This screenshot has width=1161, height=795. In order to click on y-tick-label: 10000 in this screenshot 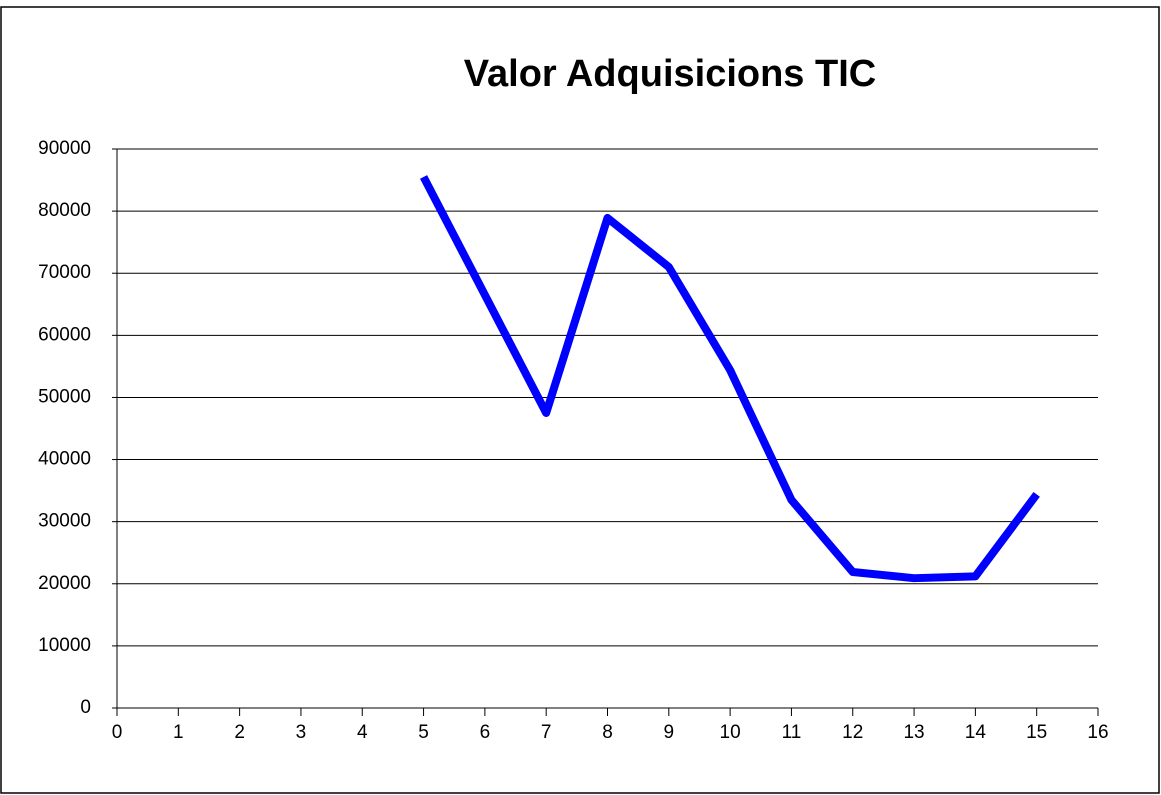, I will do `click(64, 645)`.